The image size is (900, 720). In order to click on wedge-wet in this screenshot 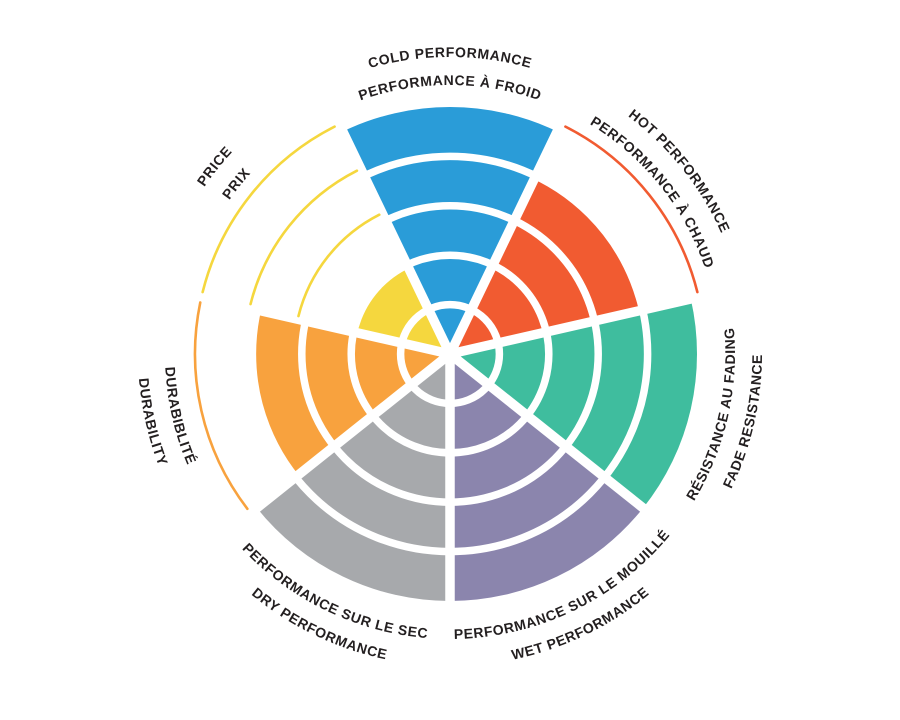, I will do `click(547, 477)`.